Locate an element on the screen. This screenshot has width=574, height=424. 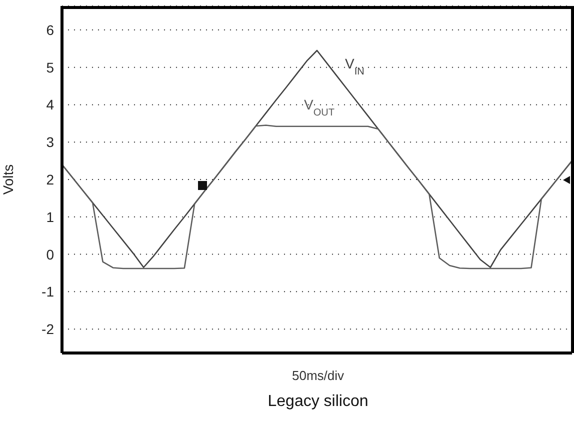
series-label: V$_{IN}$ is located at coordinates (354, 66).